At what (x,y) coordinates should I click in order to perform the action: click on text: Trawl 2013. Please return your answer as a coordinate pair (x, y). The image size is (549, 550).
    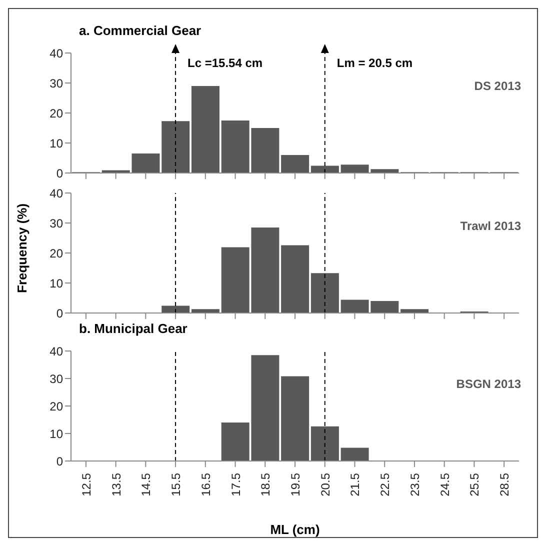
    Looking at the image, I should click on (490, 226).